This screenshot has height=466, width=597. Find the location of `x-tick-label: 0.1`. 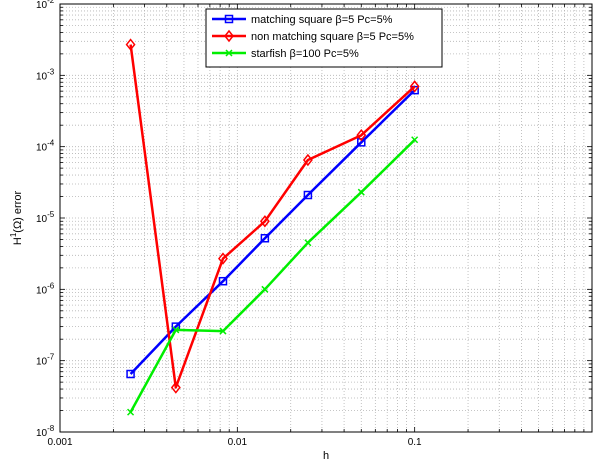

x-tick-label: 0.1 is located at coordinates (415, 442).